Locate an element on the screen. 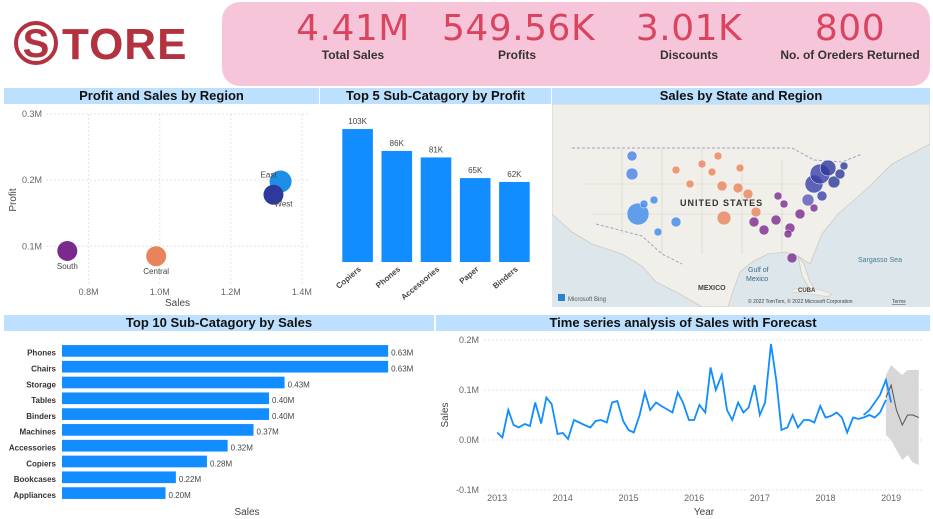 Image resolution: width=933 pixels, height=519 pixels. category-label: Copiers is located at coordinates (41, 463).